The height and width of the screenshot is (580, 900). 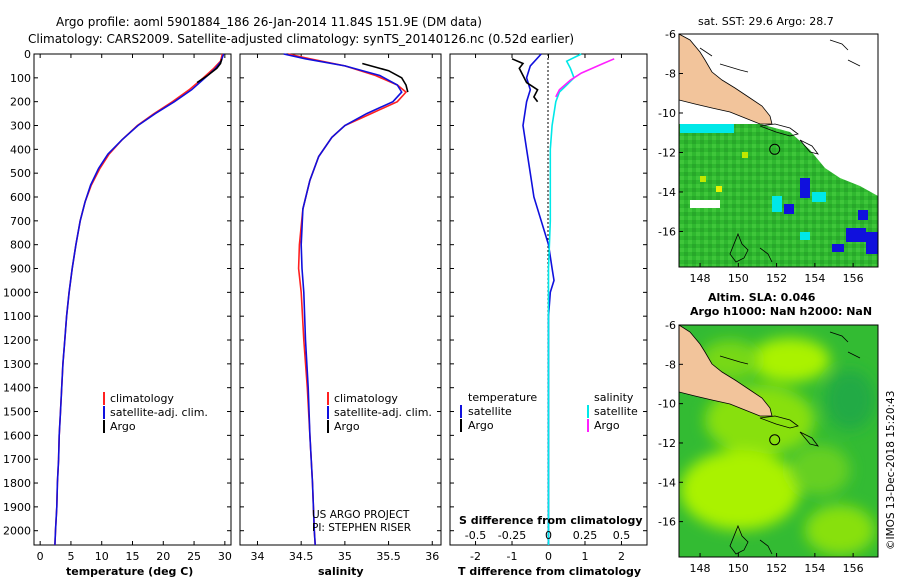 What do you see at coordinates (383, 412) in the screenshot?
I see `legend-satellite: satellite-adj. clim.` at bounding box center [383, 412].